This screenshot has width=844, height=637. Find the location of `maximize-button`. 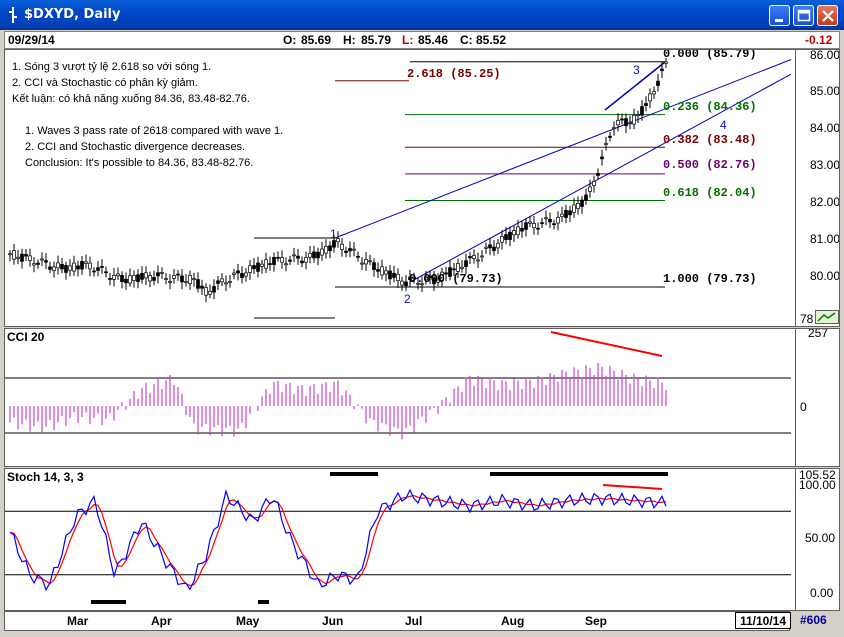

maximize-button is located at coordinates (803, 15).